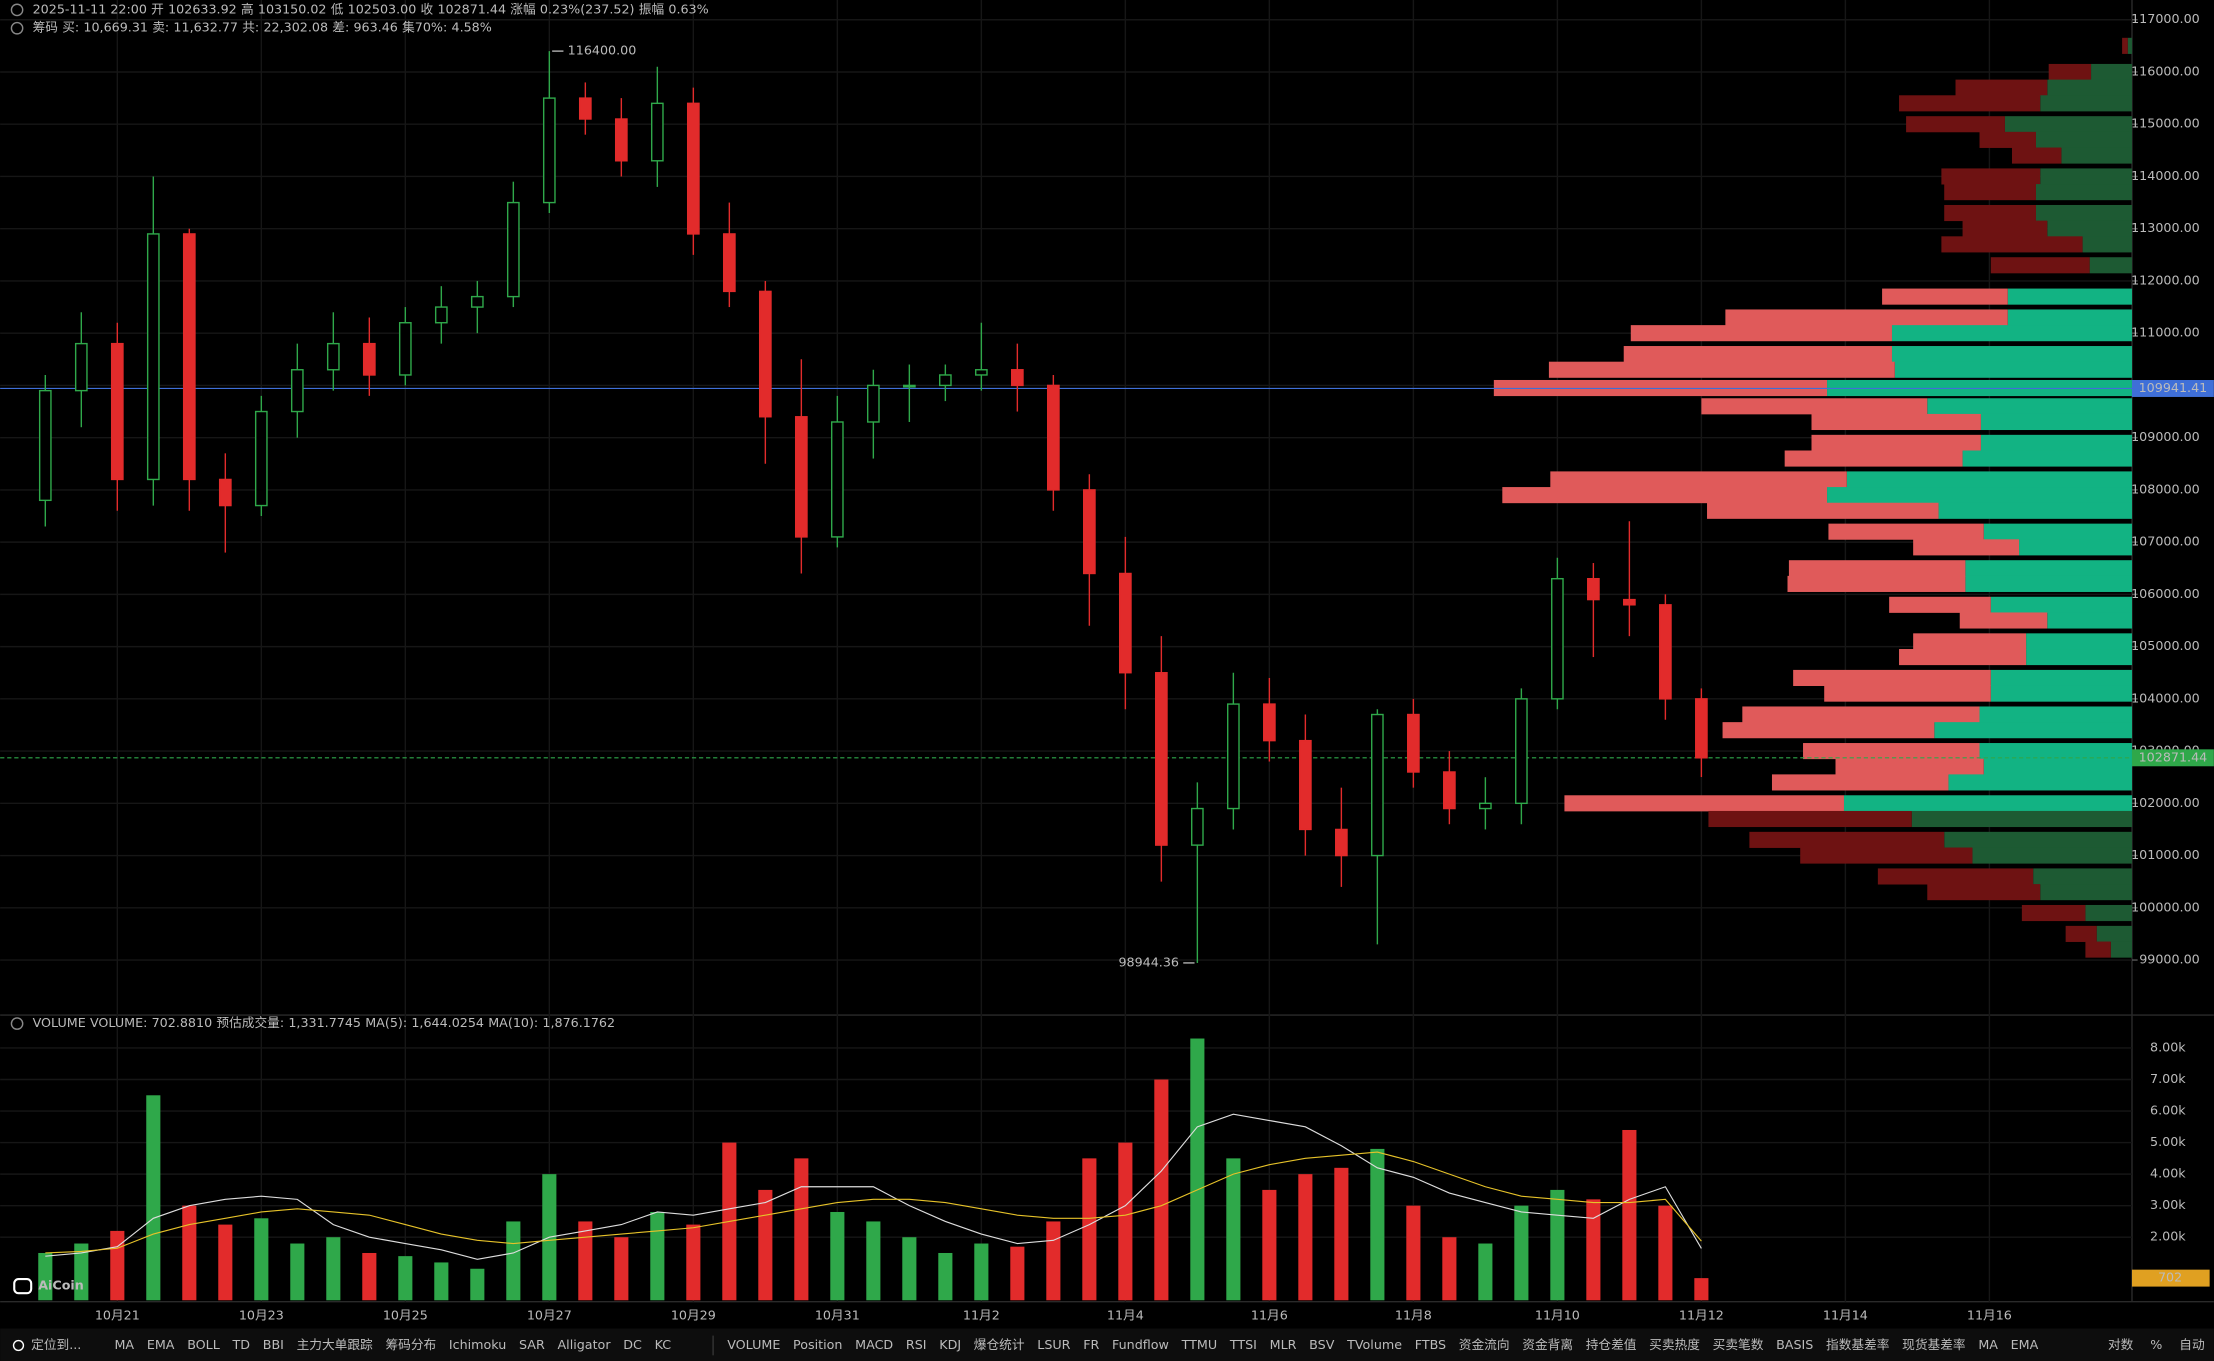 The image size is (2214, 1361). Describe the element at coordinates (999, 1344) in the screenshot. I see `indicator-tab: 爆仓统计` at that location.